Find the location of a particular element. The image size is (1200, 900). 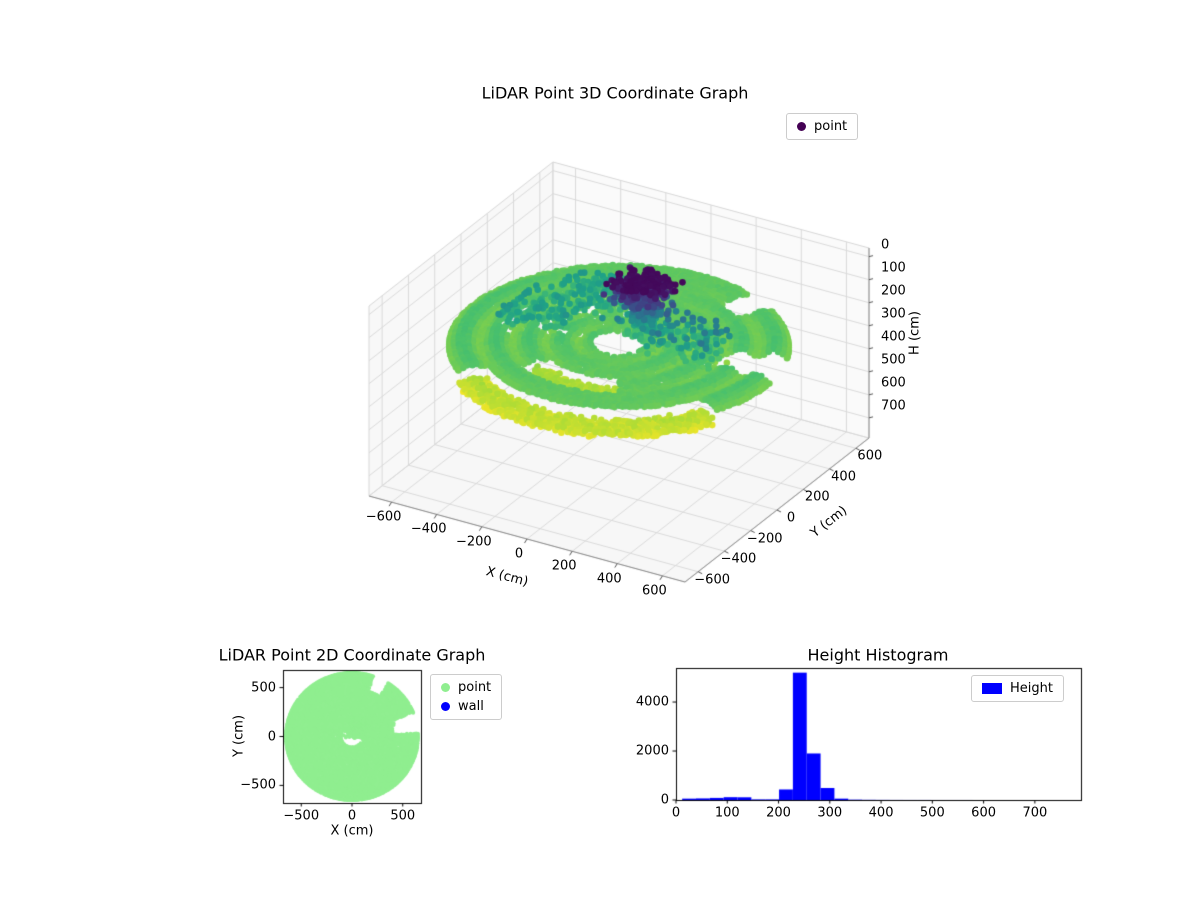

chart3d-y-tick-label: 600 is located at coordinates (870, 456).